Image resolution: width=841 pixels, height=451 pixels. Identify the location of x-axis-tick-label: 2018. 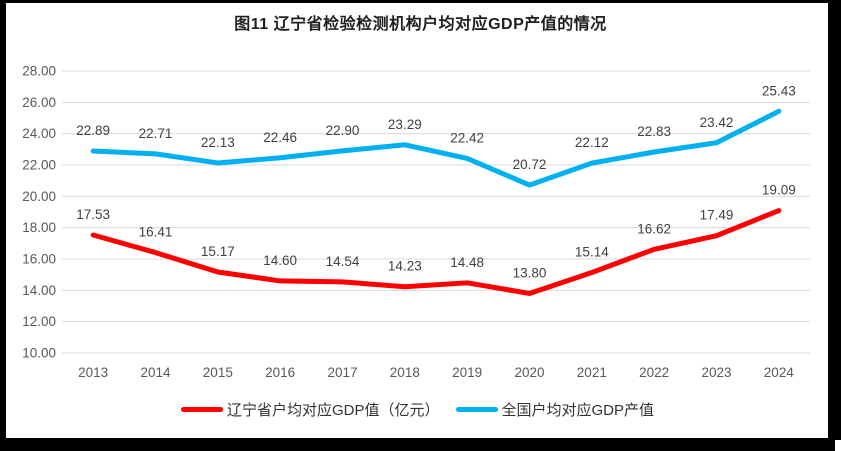
(405, 372).